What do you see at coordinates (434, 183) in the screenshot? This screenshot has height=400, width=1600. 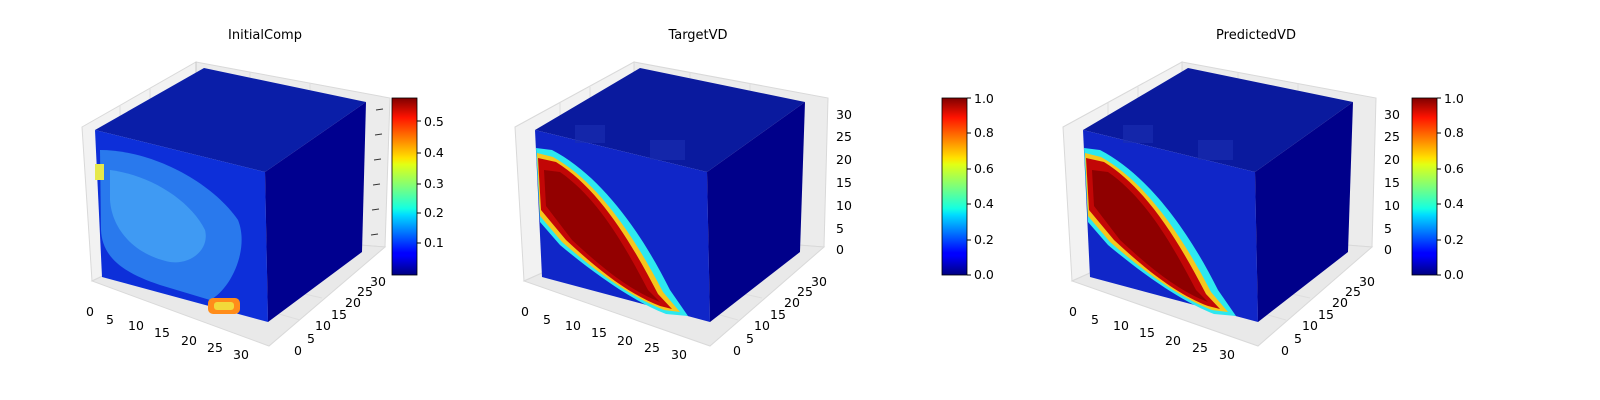 I see `colorbar-tick: 0.3` at bounding box center [434, 183].